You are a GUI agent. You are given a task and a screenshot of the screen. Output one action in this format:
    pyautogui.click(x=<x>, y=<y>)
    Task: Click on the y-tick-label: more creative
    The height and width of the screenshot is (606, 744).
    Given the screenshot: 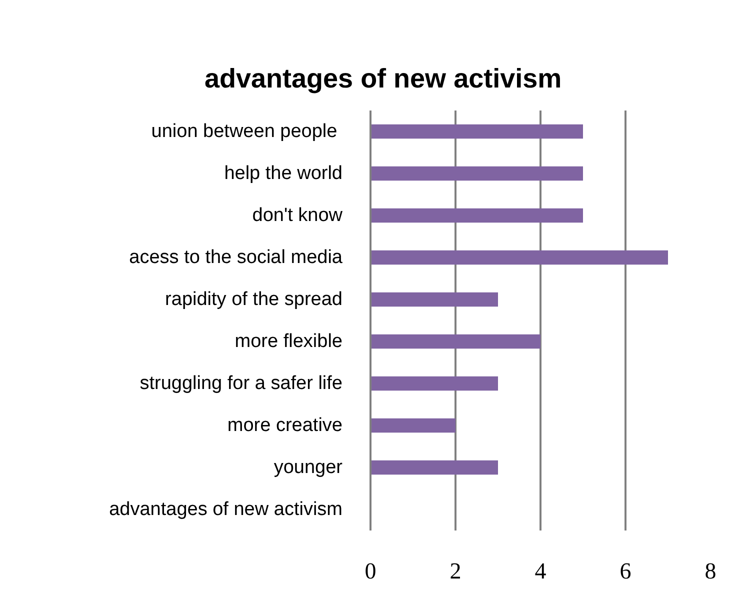 What is the action you would take?
    pyautogui.click(x=285, y=425)
    